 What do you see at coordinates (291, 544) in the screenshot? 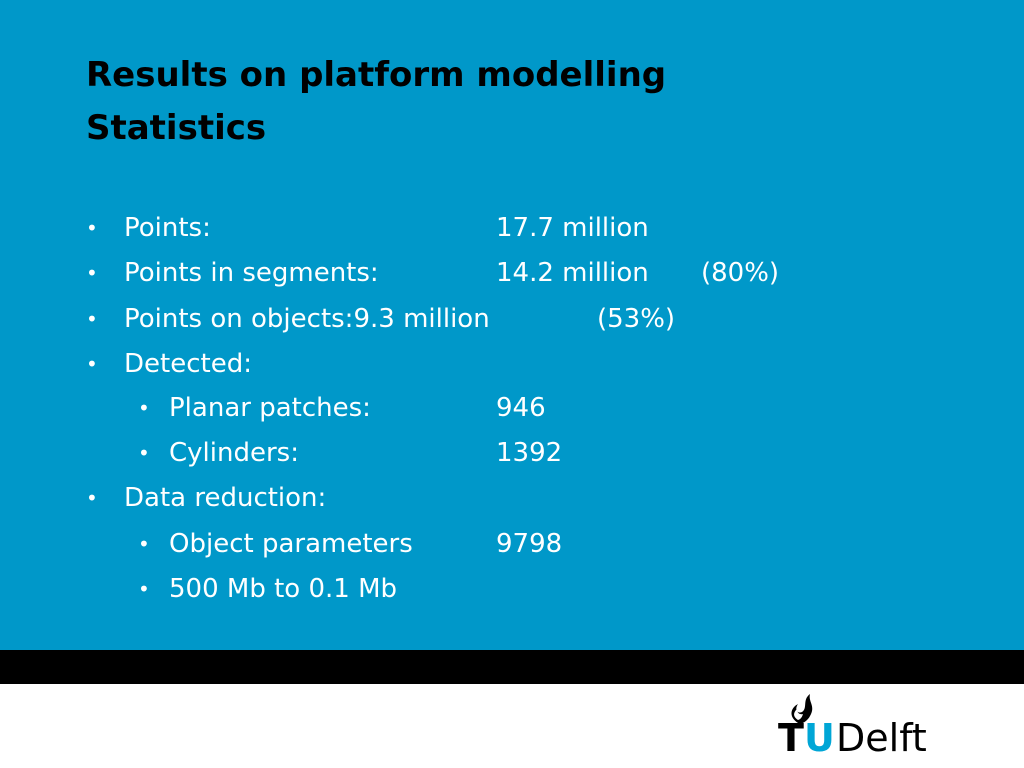
I see `bullet-label: Object parameters` at bounding box center [291, 544].